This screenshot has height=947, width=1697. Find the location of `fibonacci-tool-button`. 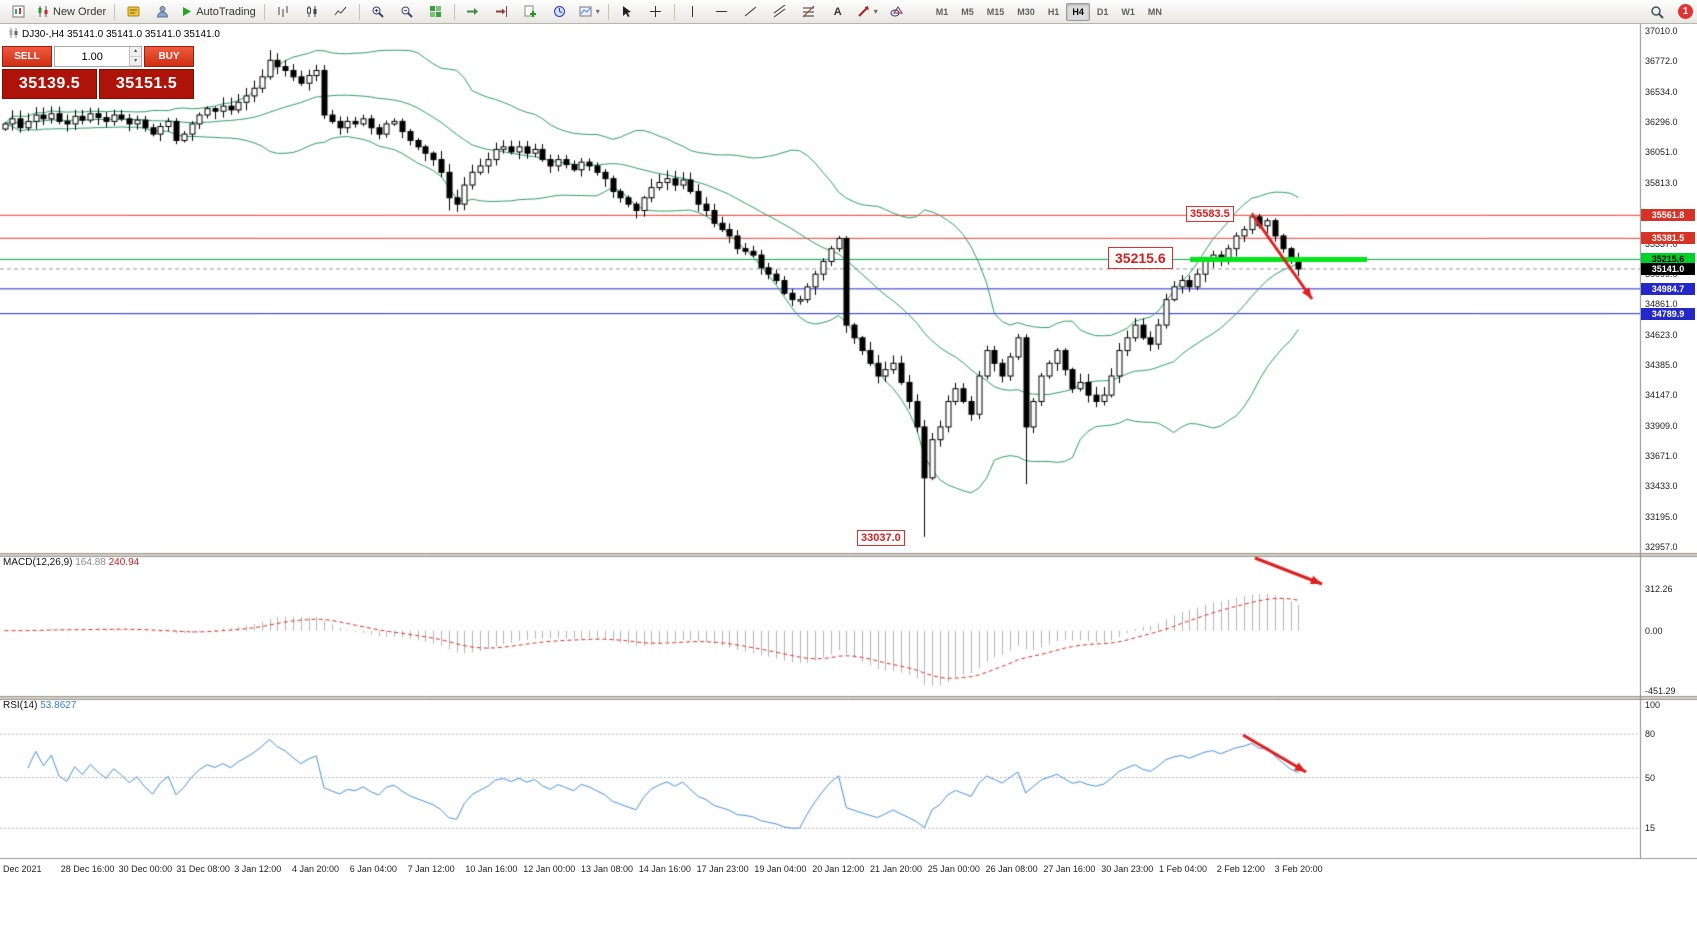

fibonacci-tool-button is located at coordinates (809, 12).